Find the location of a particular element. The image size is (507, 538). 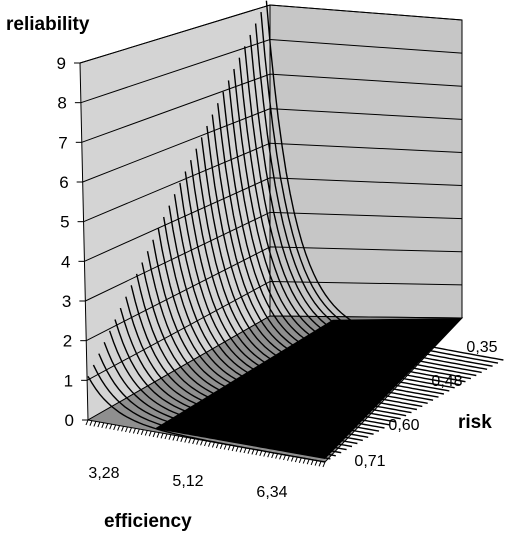

y-axis-label: risk is located at coordinates (475, 422).